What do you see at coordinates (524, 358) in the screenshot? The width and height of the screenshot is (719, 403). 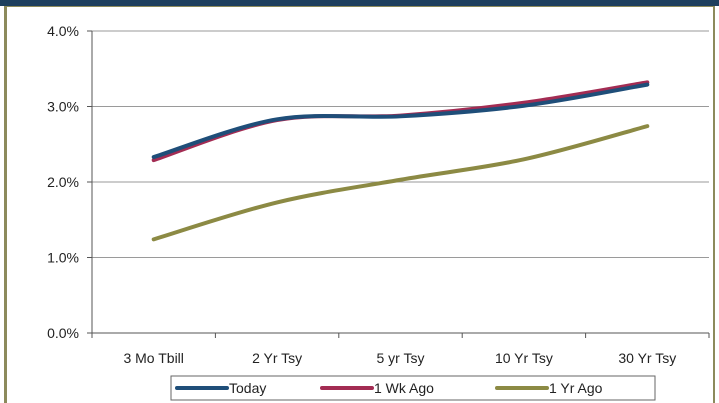 I see `x-tick-label: 10 Yr Tsy` at bounding box center [524, 358].